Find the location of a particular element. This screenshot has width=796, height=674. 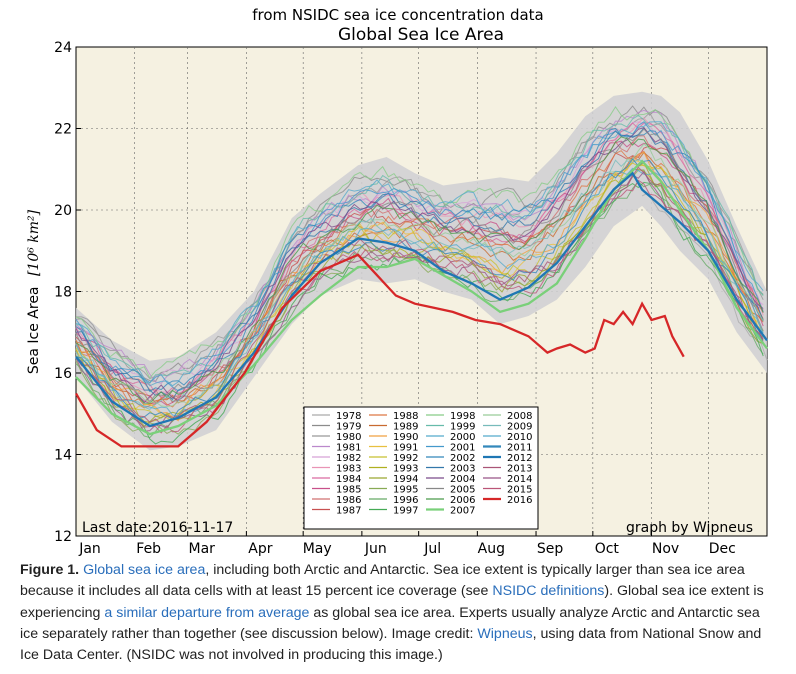

legend-label-1997: 1997 is located at coordinates (405, 511).